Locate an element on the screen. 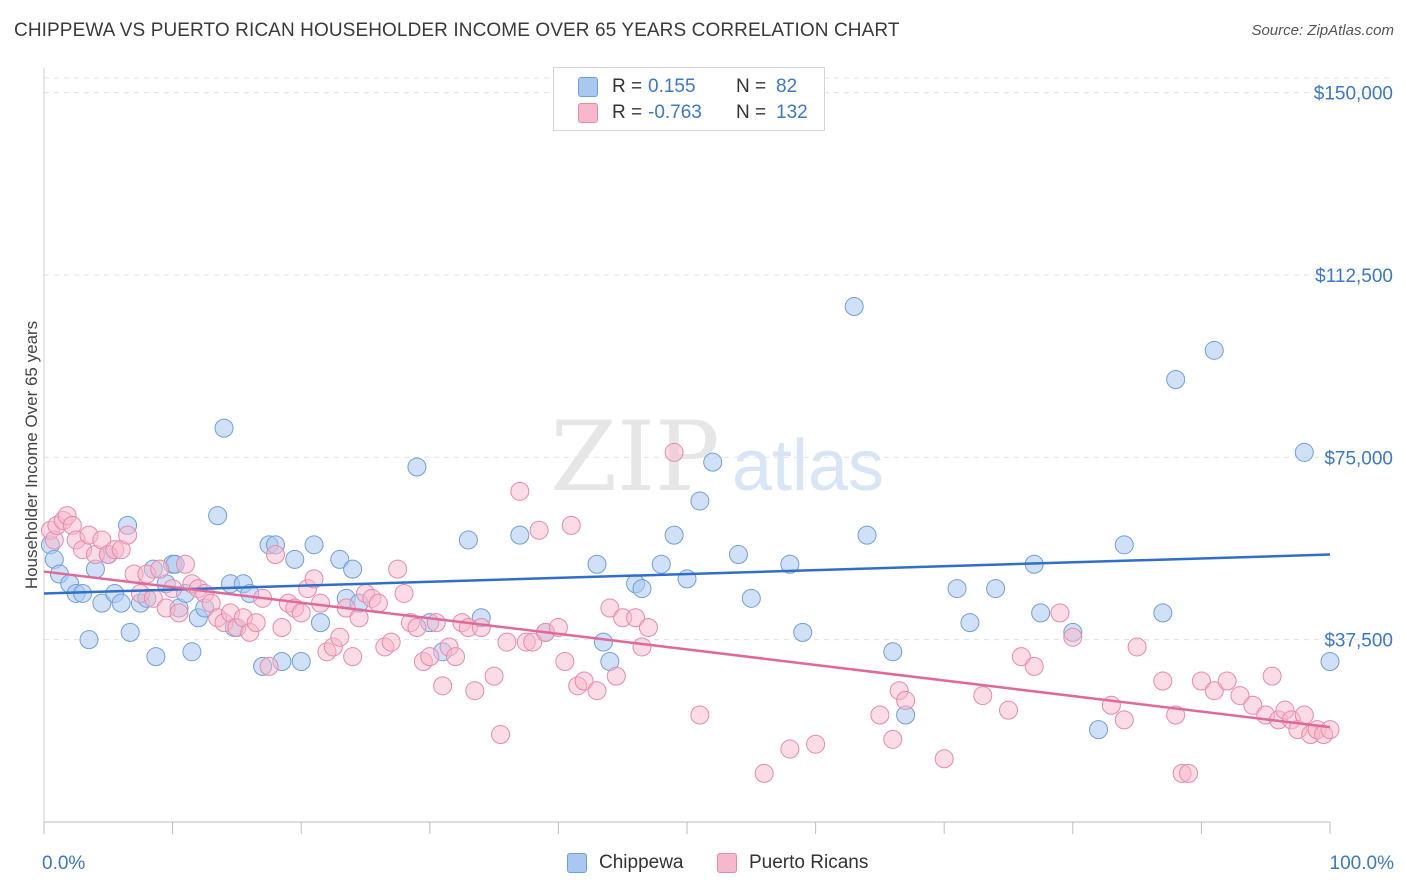  legend-item-puerto-ricans: Puerto Ricans is located at coordinates (792, 863).